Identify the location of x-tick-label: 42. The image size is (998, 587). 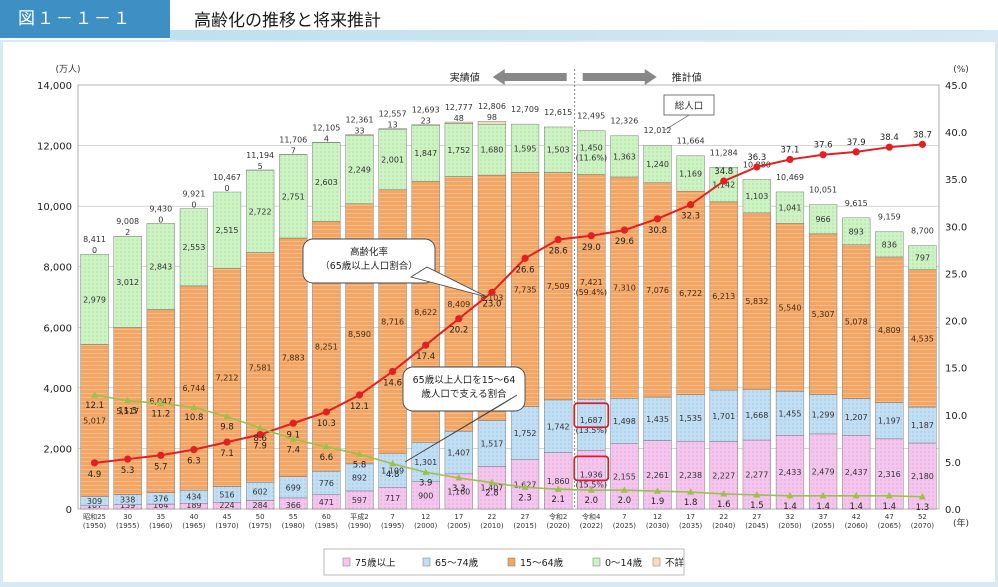
(856, 517).